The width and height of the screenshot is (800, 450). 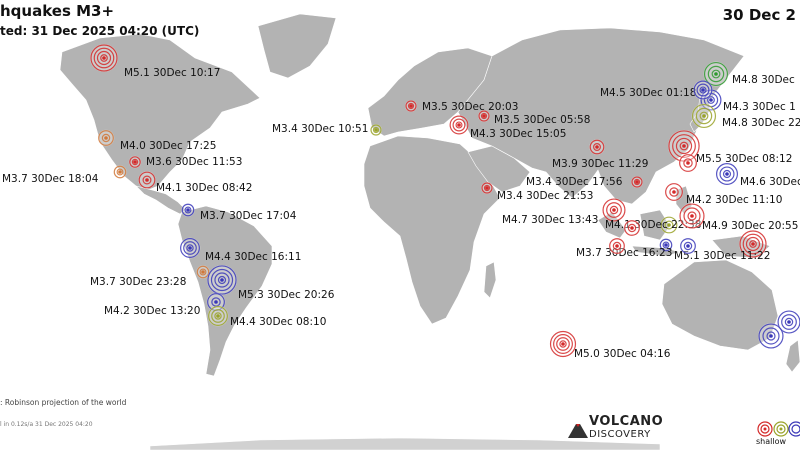 What do you see at coordinates (297, 46) in the screenshot?
I see `greenland-landmass` at bounding box center [297, 46].